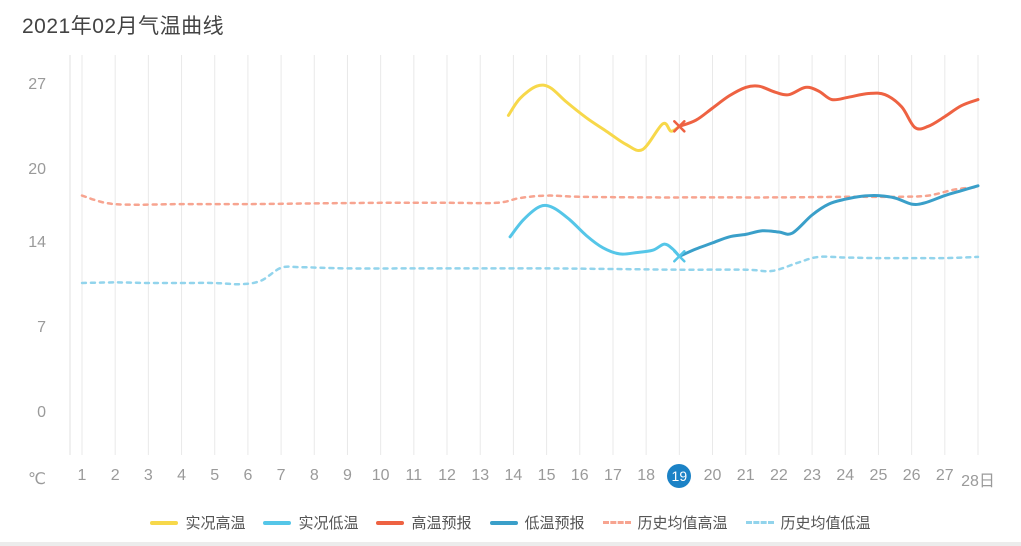  Describe the element at coordinates (37, 170) in the screenshot. I see `y-axis-label: 20` at that location.